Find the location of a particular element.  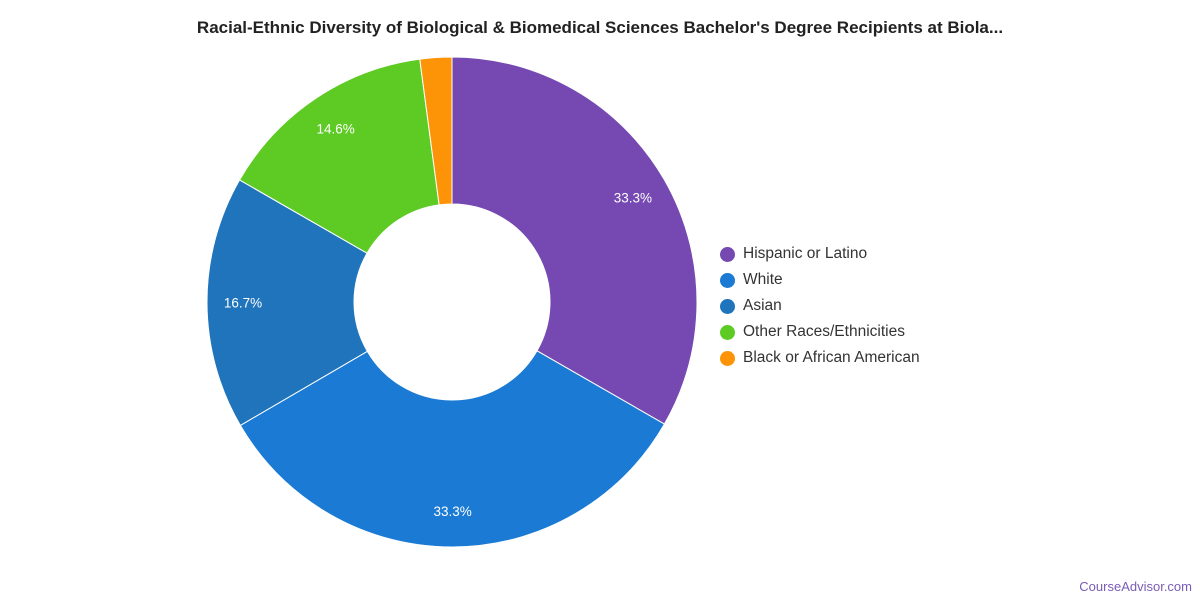

data-label: 16.7% is located at coordinates (243, 303).